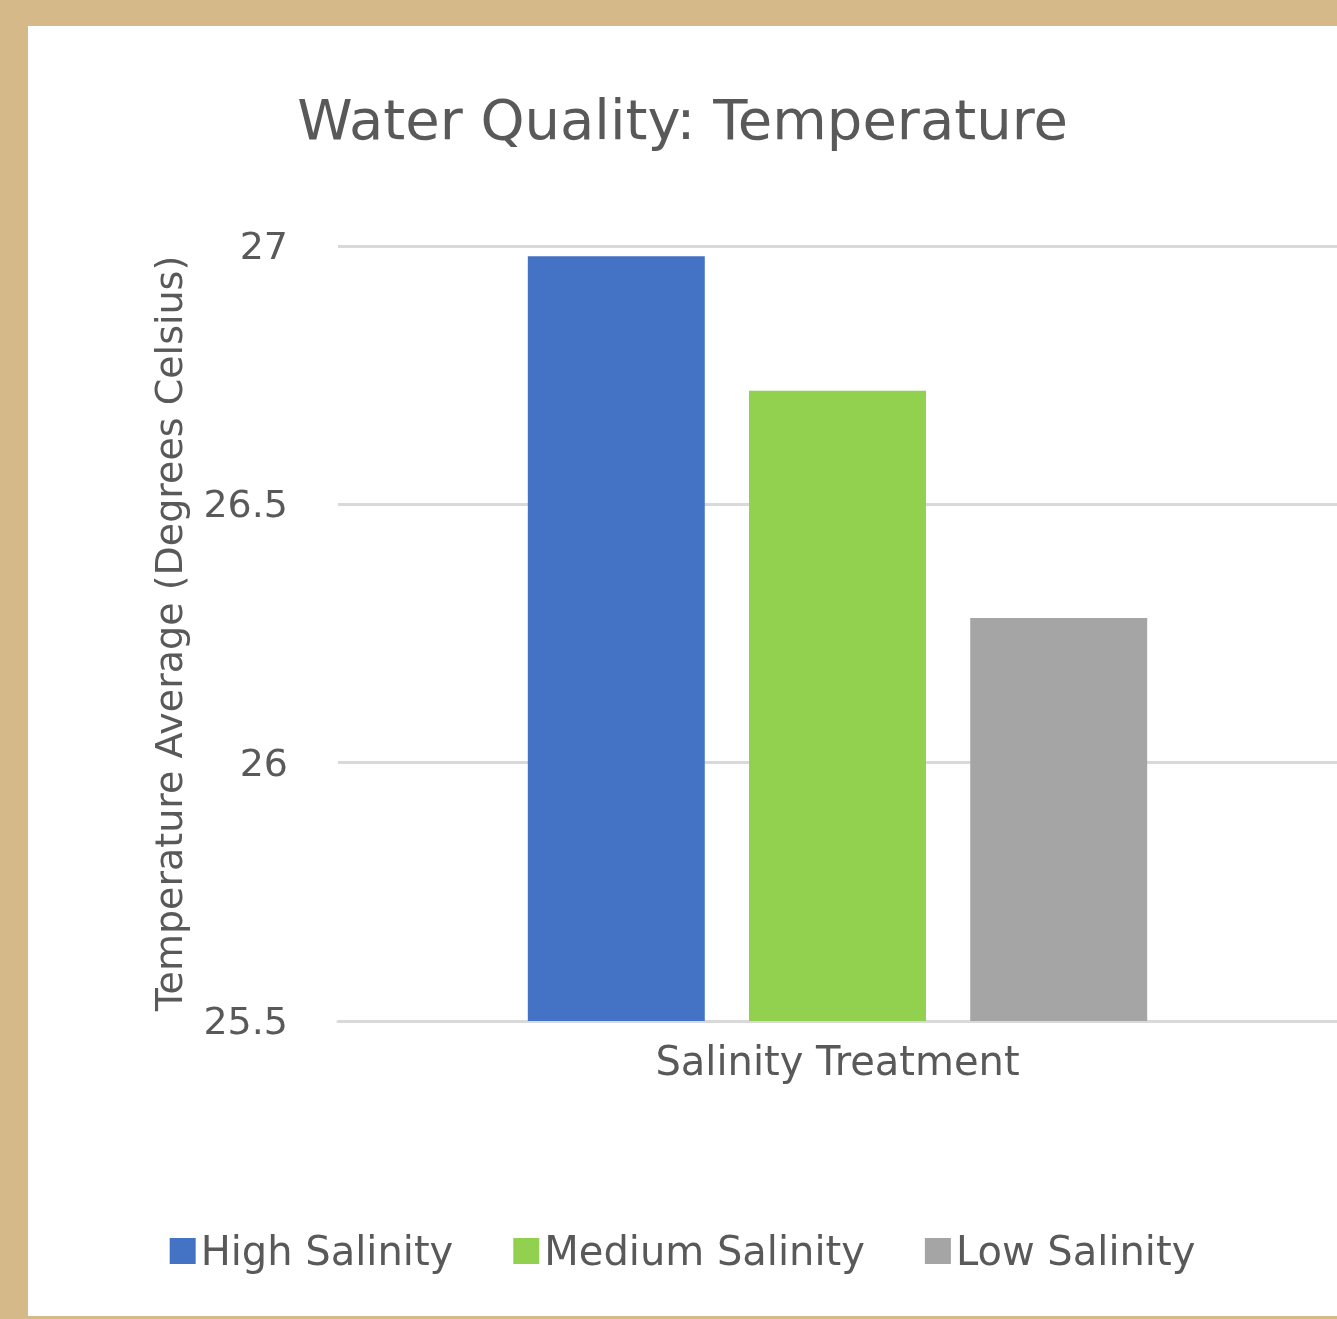 The height and width of the screenshot is (1319, 1337). I want to click on legend-label: High Salinity, so click(327, 1251).